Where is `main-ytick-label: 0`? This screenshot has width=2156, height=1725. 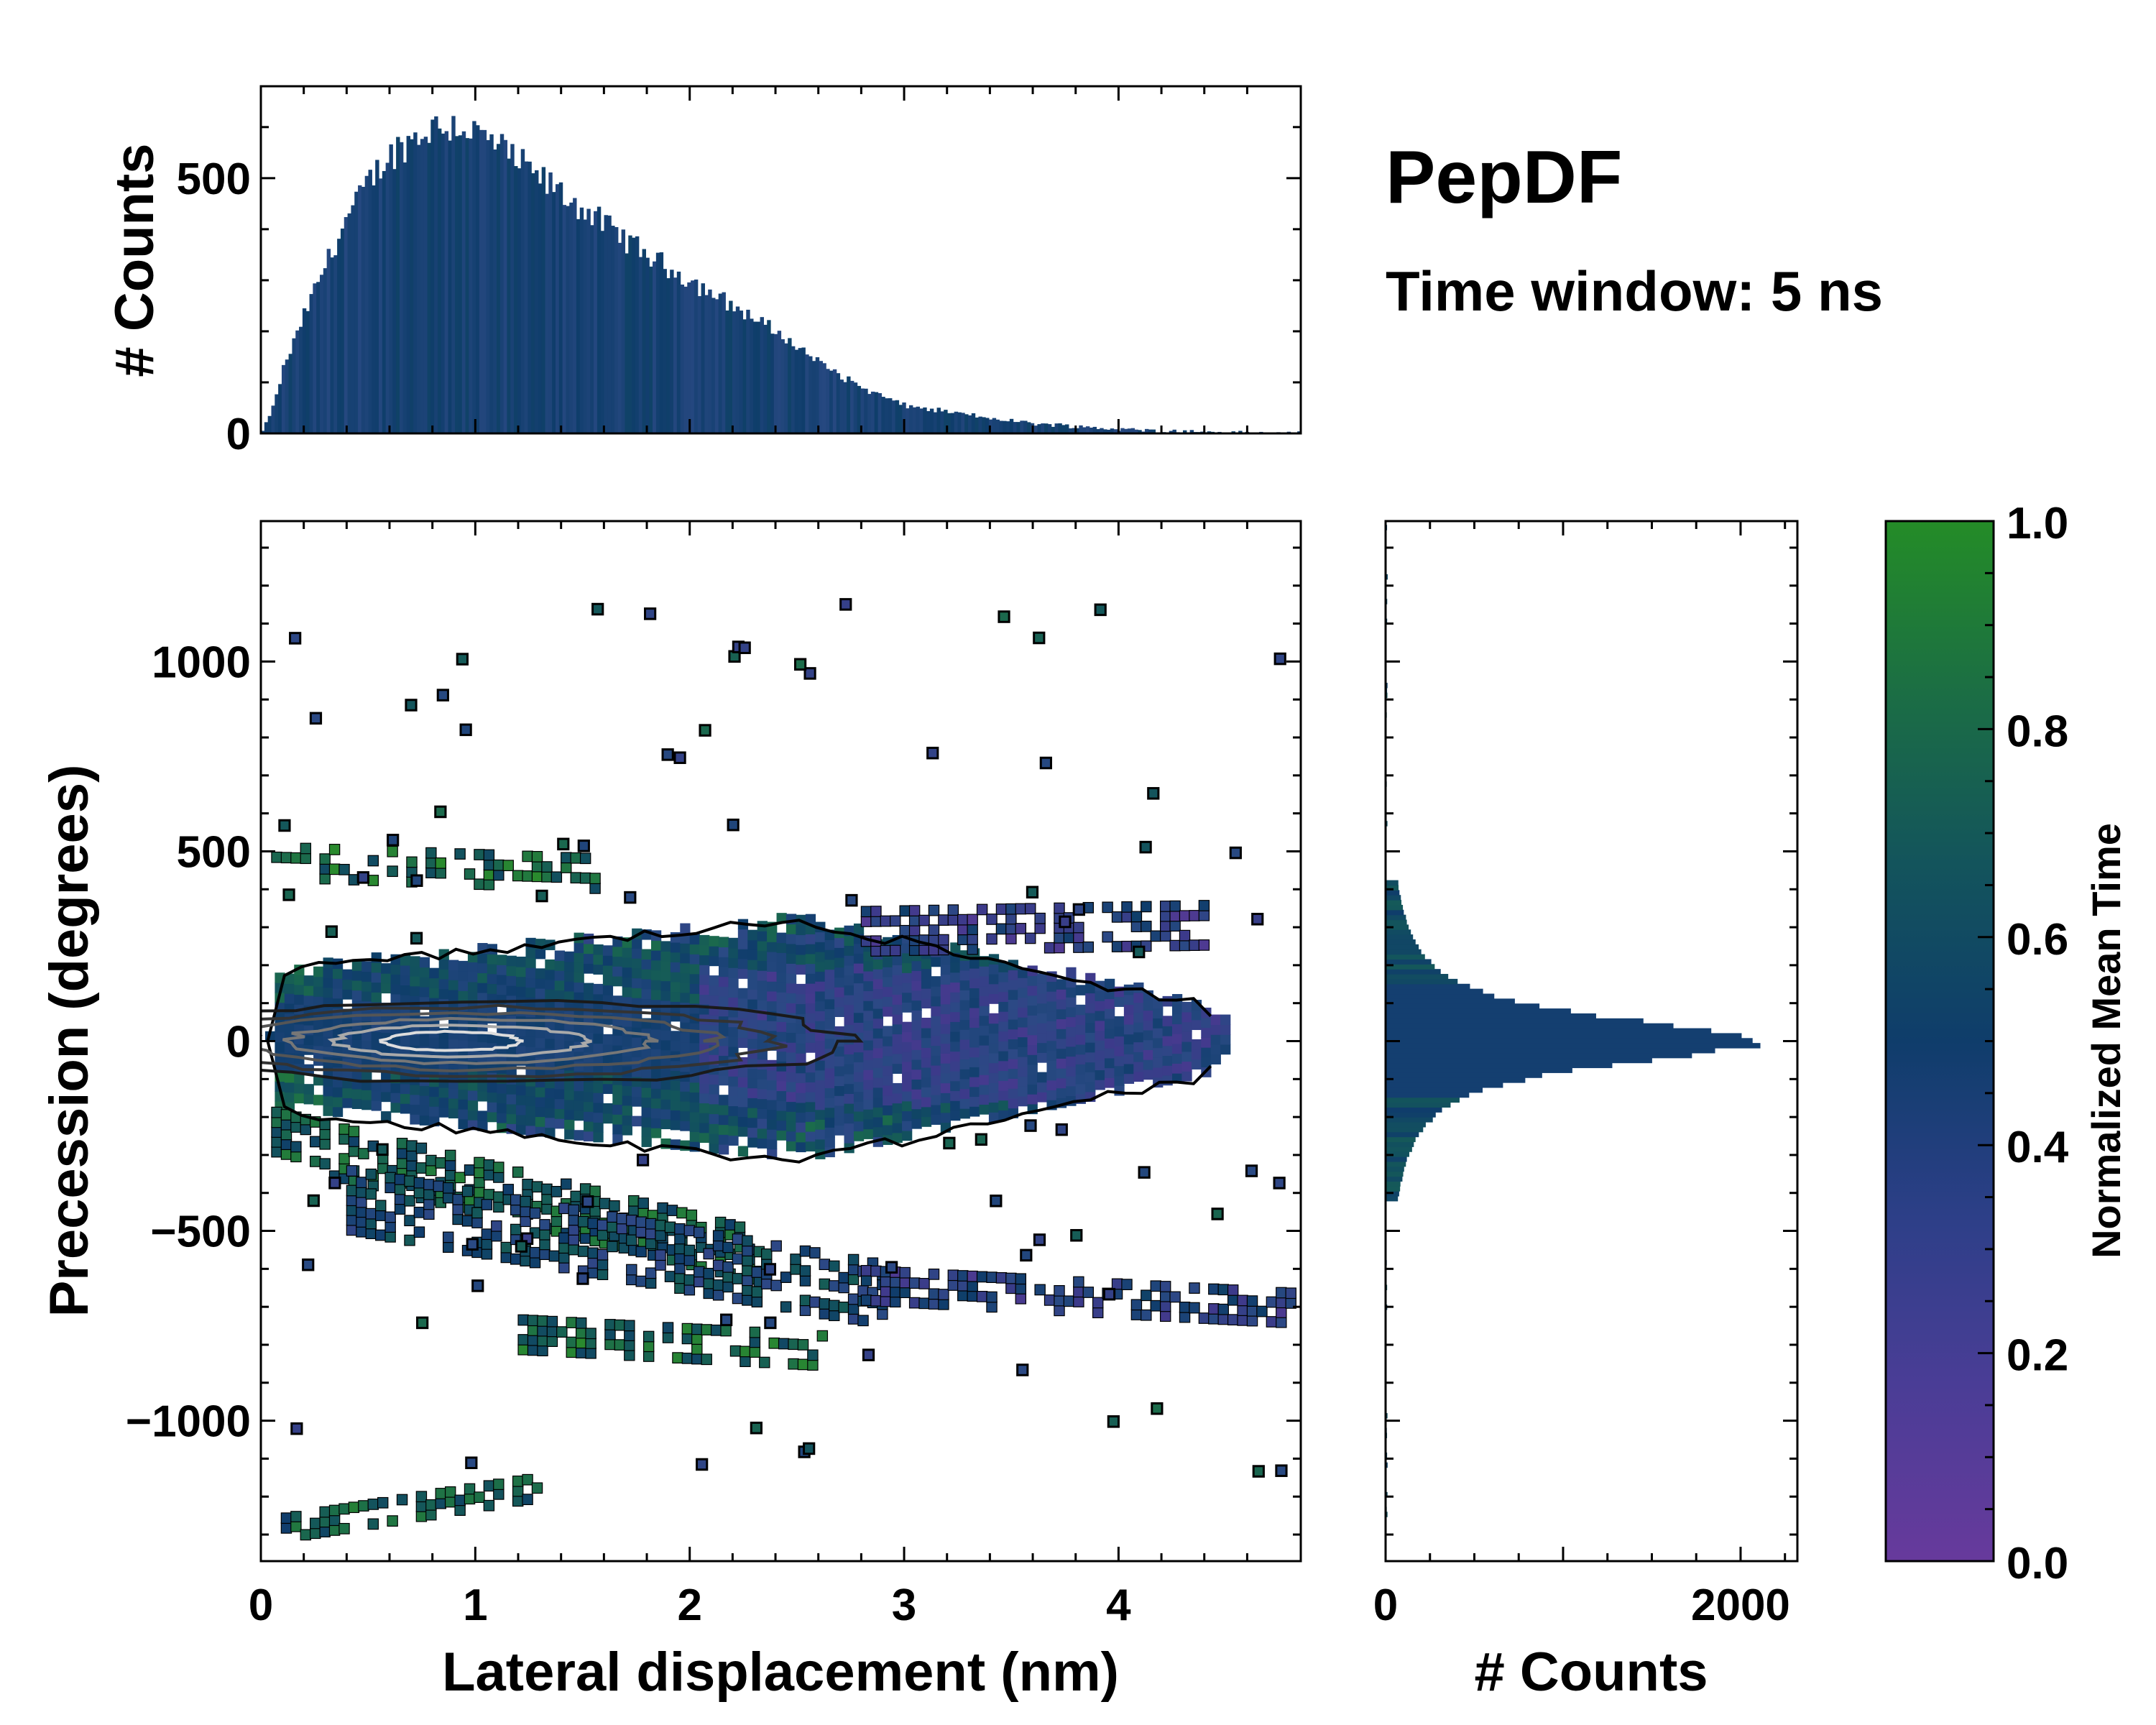
main-ytick-label: 0 is located at coordinates (238, 1042).